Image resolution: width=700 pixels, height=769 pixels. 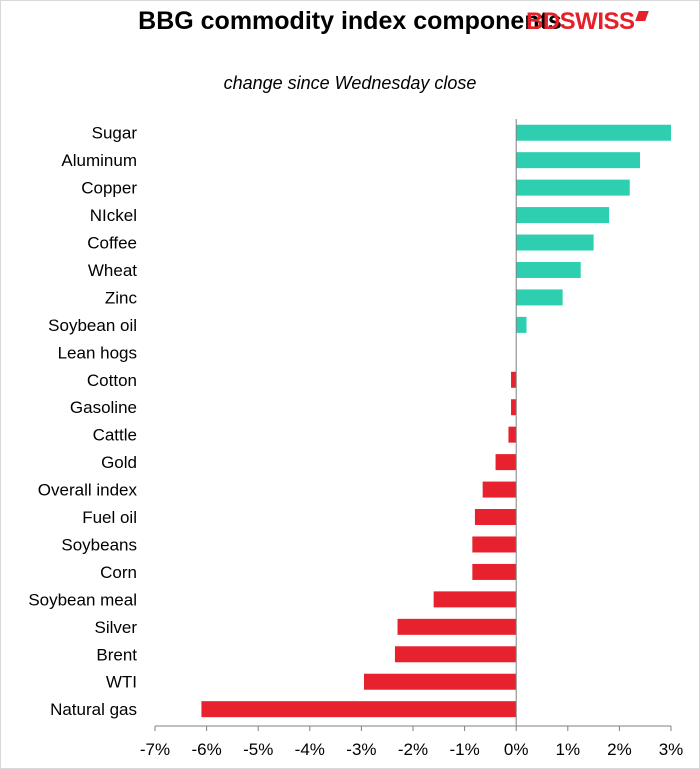 What do you see at coordinates (506, 462) in the screenshot?
I see `bar-gold` at bounding box center [506, 462].